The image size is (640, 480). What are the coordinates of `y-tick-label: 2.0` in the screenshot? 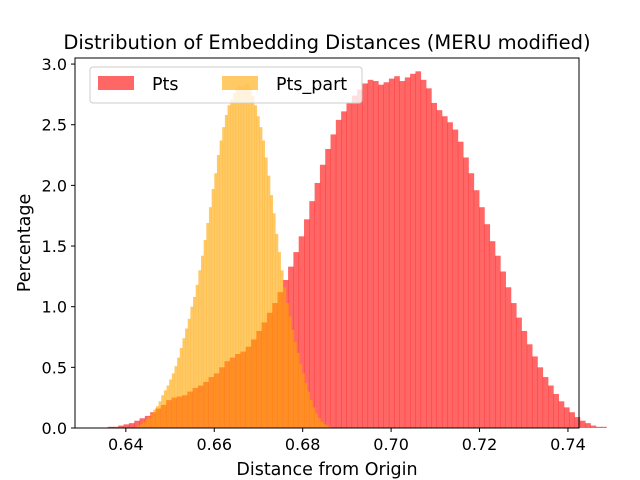 It's located at (54, 185).